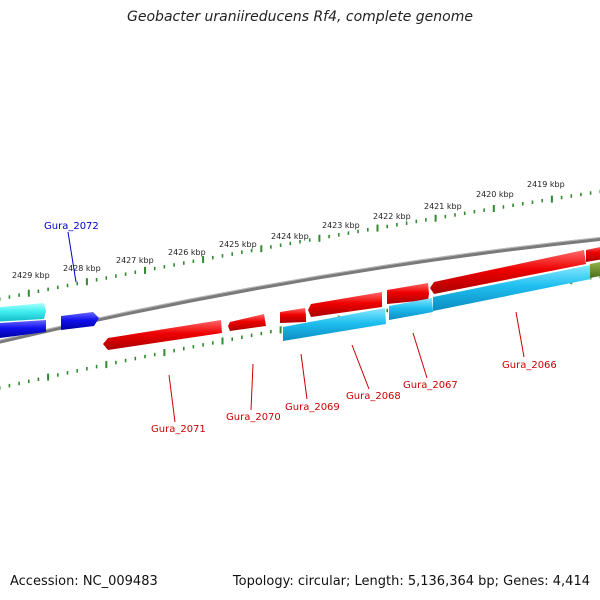 This screenshot has width=600, height=600. What do you see at coordinates (360, 367) in the screenshot?
I see `leader-gura-2068` at bounding box center [360, 367].